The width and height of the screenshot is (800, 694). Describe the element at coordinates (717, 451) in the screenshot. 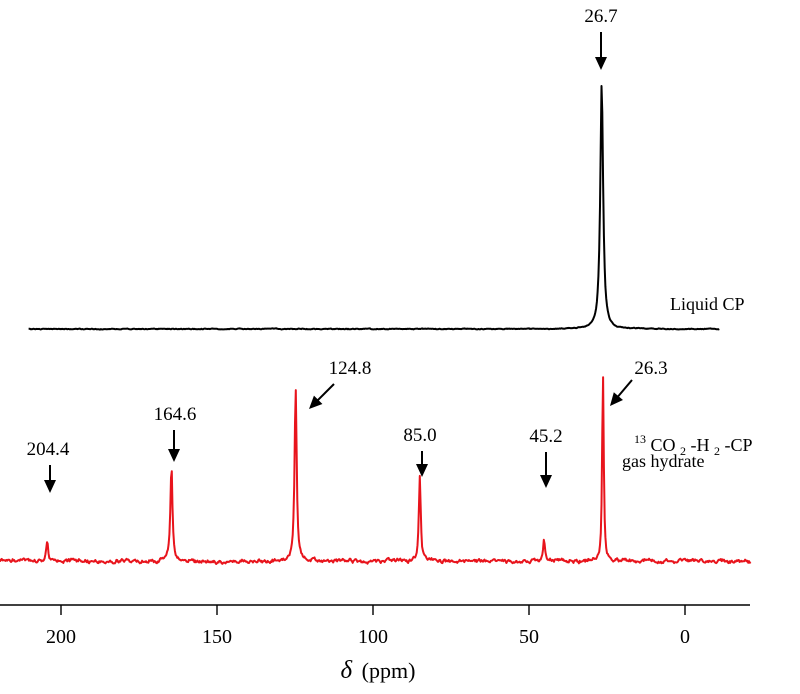

I see `series-label-hydrate-sub2: 2` at that location.